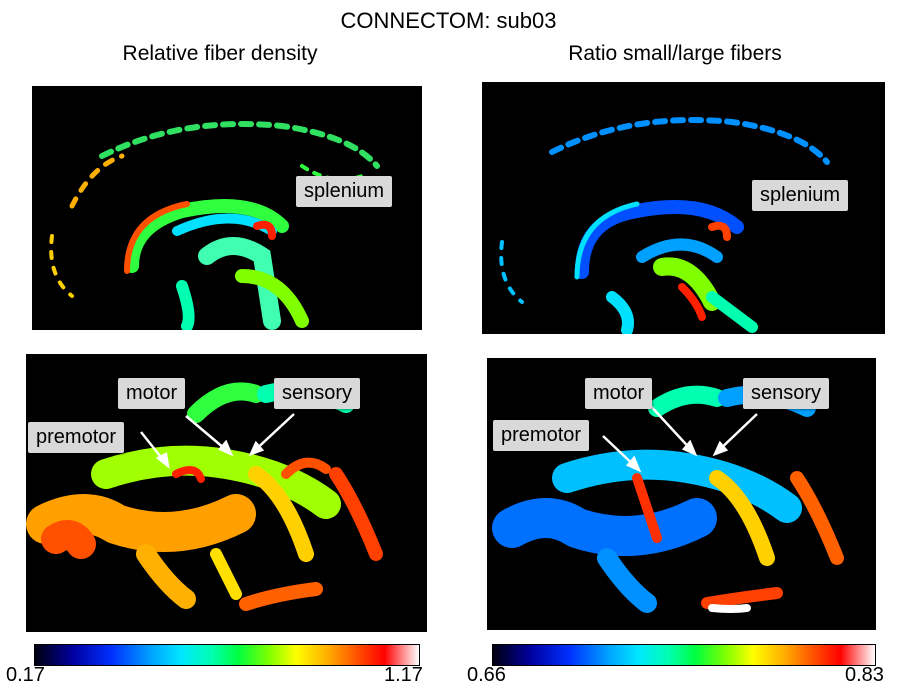 The height and width of the screenshot is (696, 897). What do you see at coordinates (214, 225) in the screenshot?
I see `sagittal-density-map` at bounding box center [214, 225].